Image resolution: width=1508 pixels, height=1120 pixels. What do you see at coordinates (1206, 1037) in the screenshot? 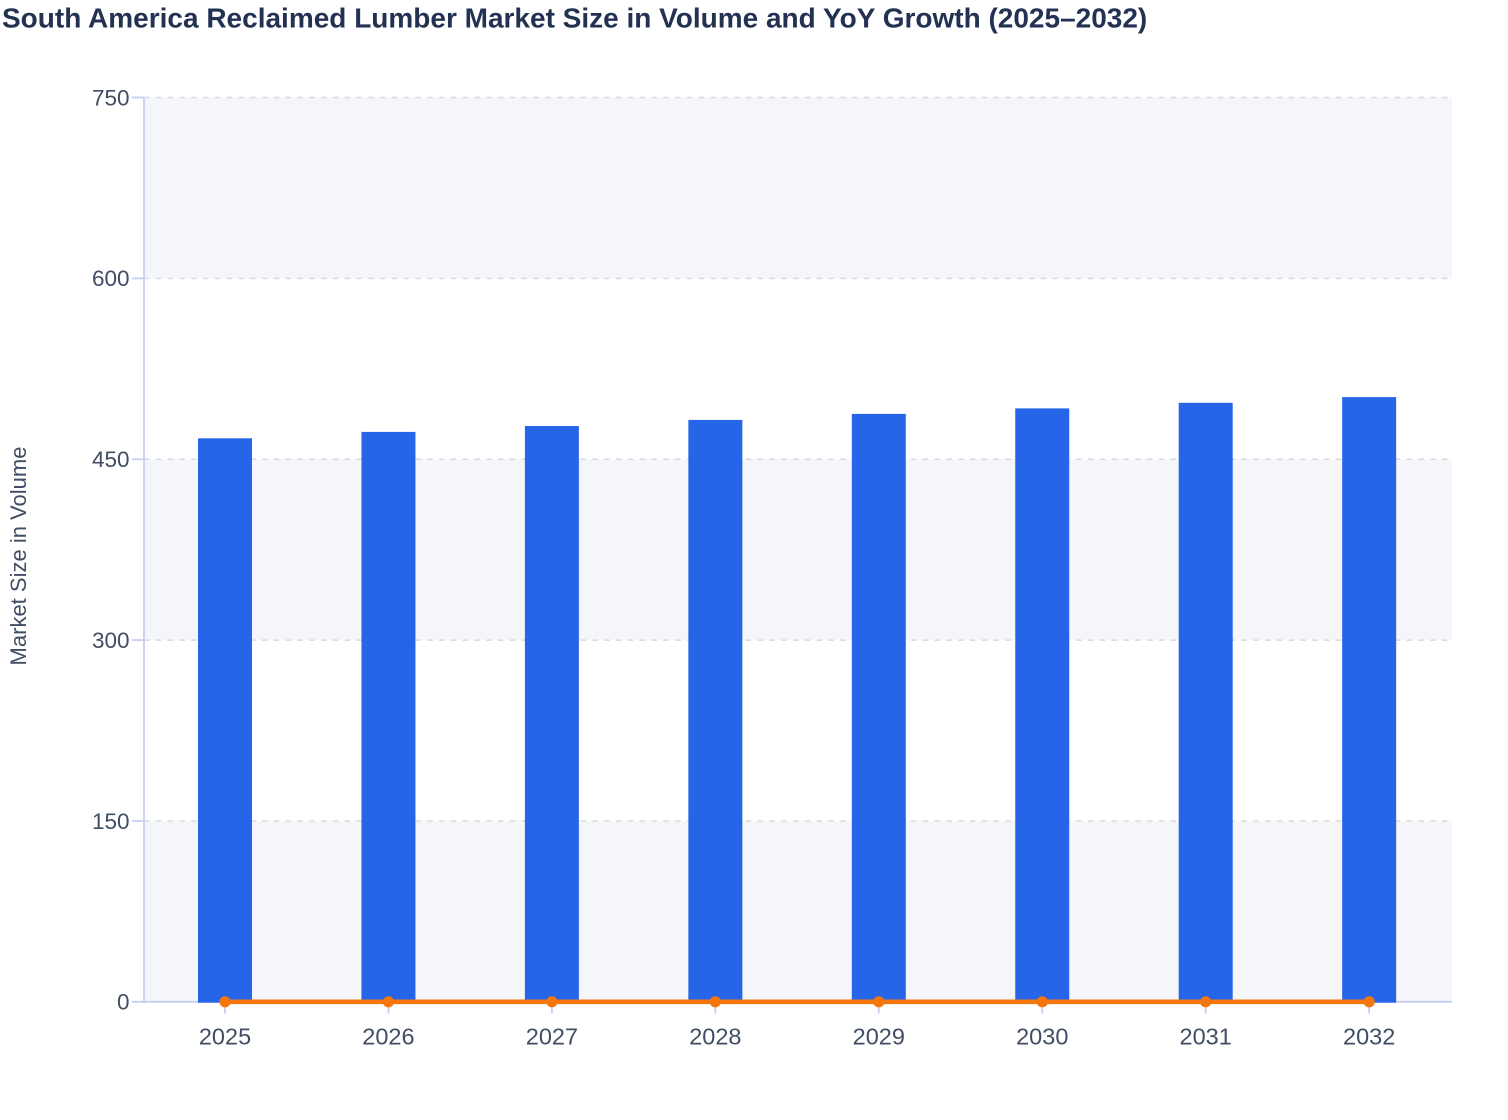
I see `svg-text: 2031` at bounding box center [1206, 1037].